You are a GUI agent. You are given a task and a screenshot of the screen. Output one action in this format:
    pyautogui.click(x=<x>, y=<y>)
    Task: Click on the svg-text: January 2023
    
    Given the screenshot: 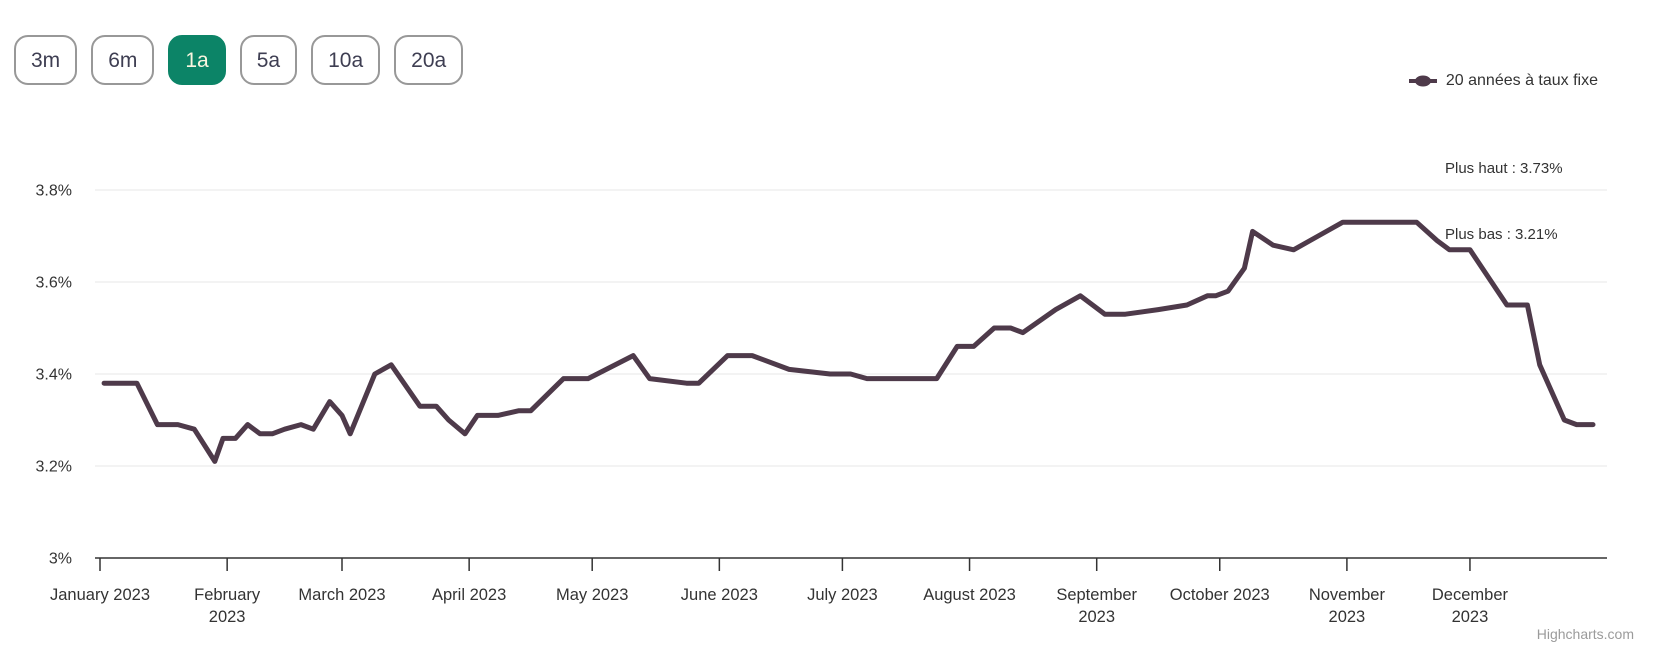 What is the action you would take?
    pyautogui.click(x=100, y=595)
    